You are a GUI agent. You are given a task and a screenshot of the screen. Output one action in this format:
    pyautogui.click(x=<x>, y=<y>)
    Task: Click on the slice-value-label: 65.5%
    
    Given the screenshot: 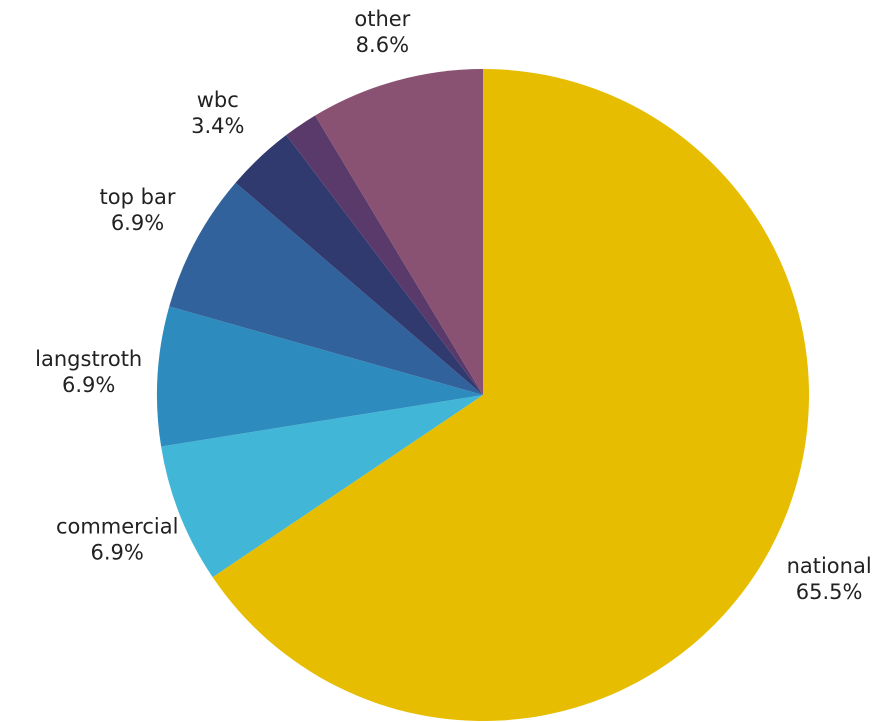 What is the action you would take?
    pyautogui.click(x=829, y=592)
    